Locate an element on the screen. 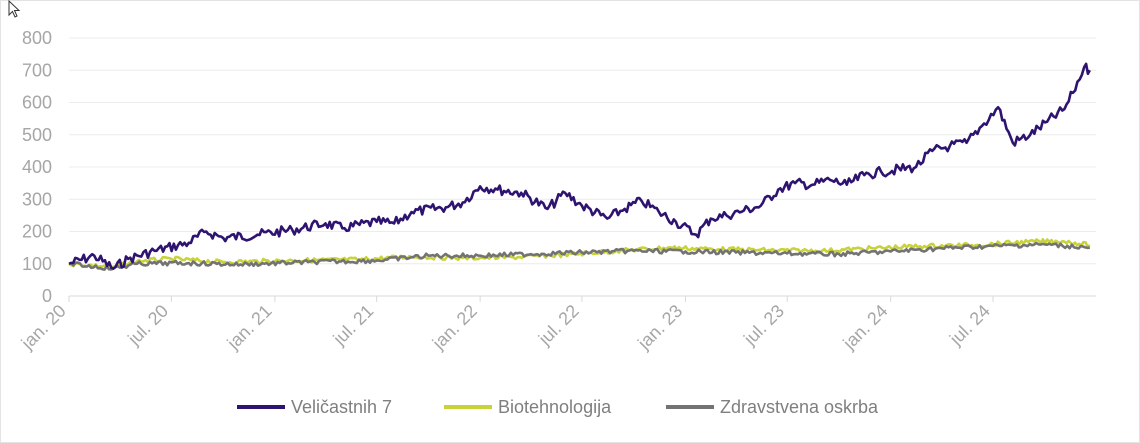  y-axis: 0 100 200 300 400 500 600 700 800 is located at coordinates (37, 167).